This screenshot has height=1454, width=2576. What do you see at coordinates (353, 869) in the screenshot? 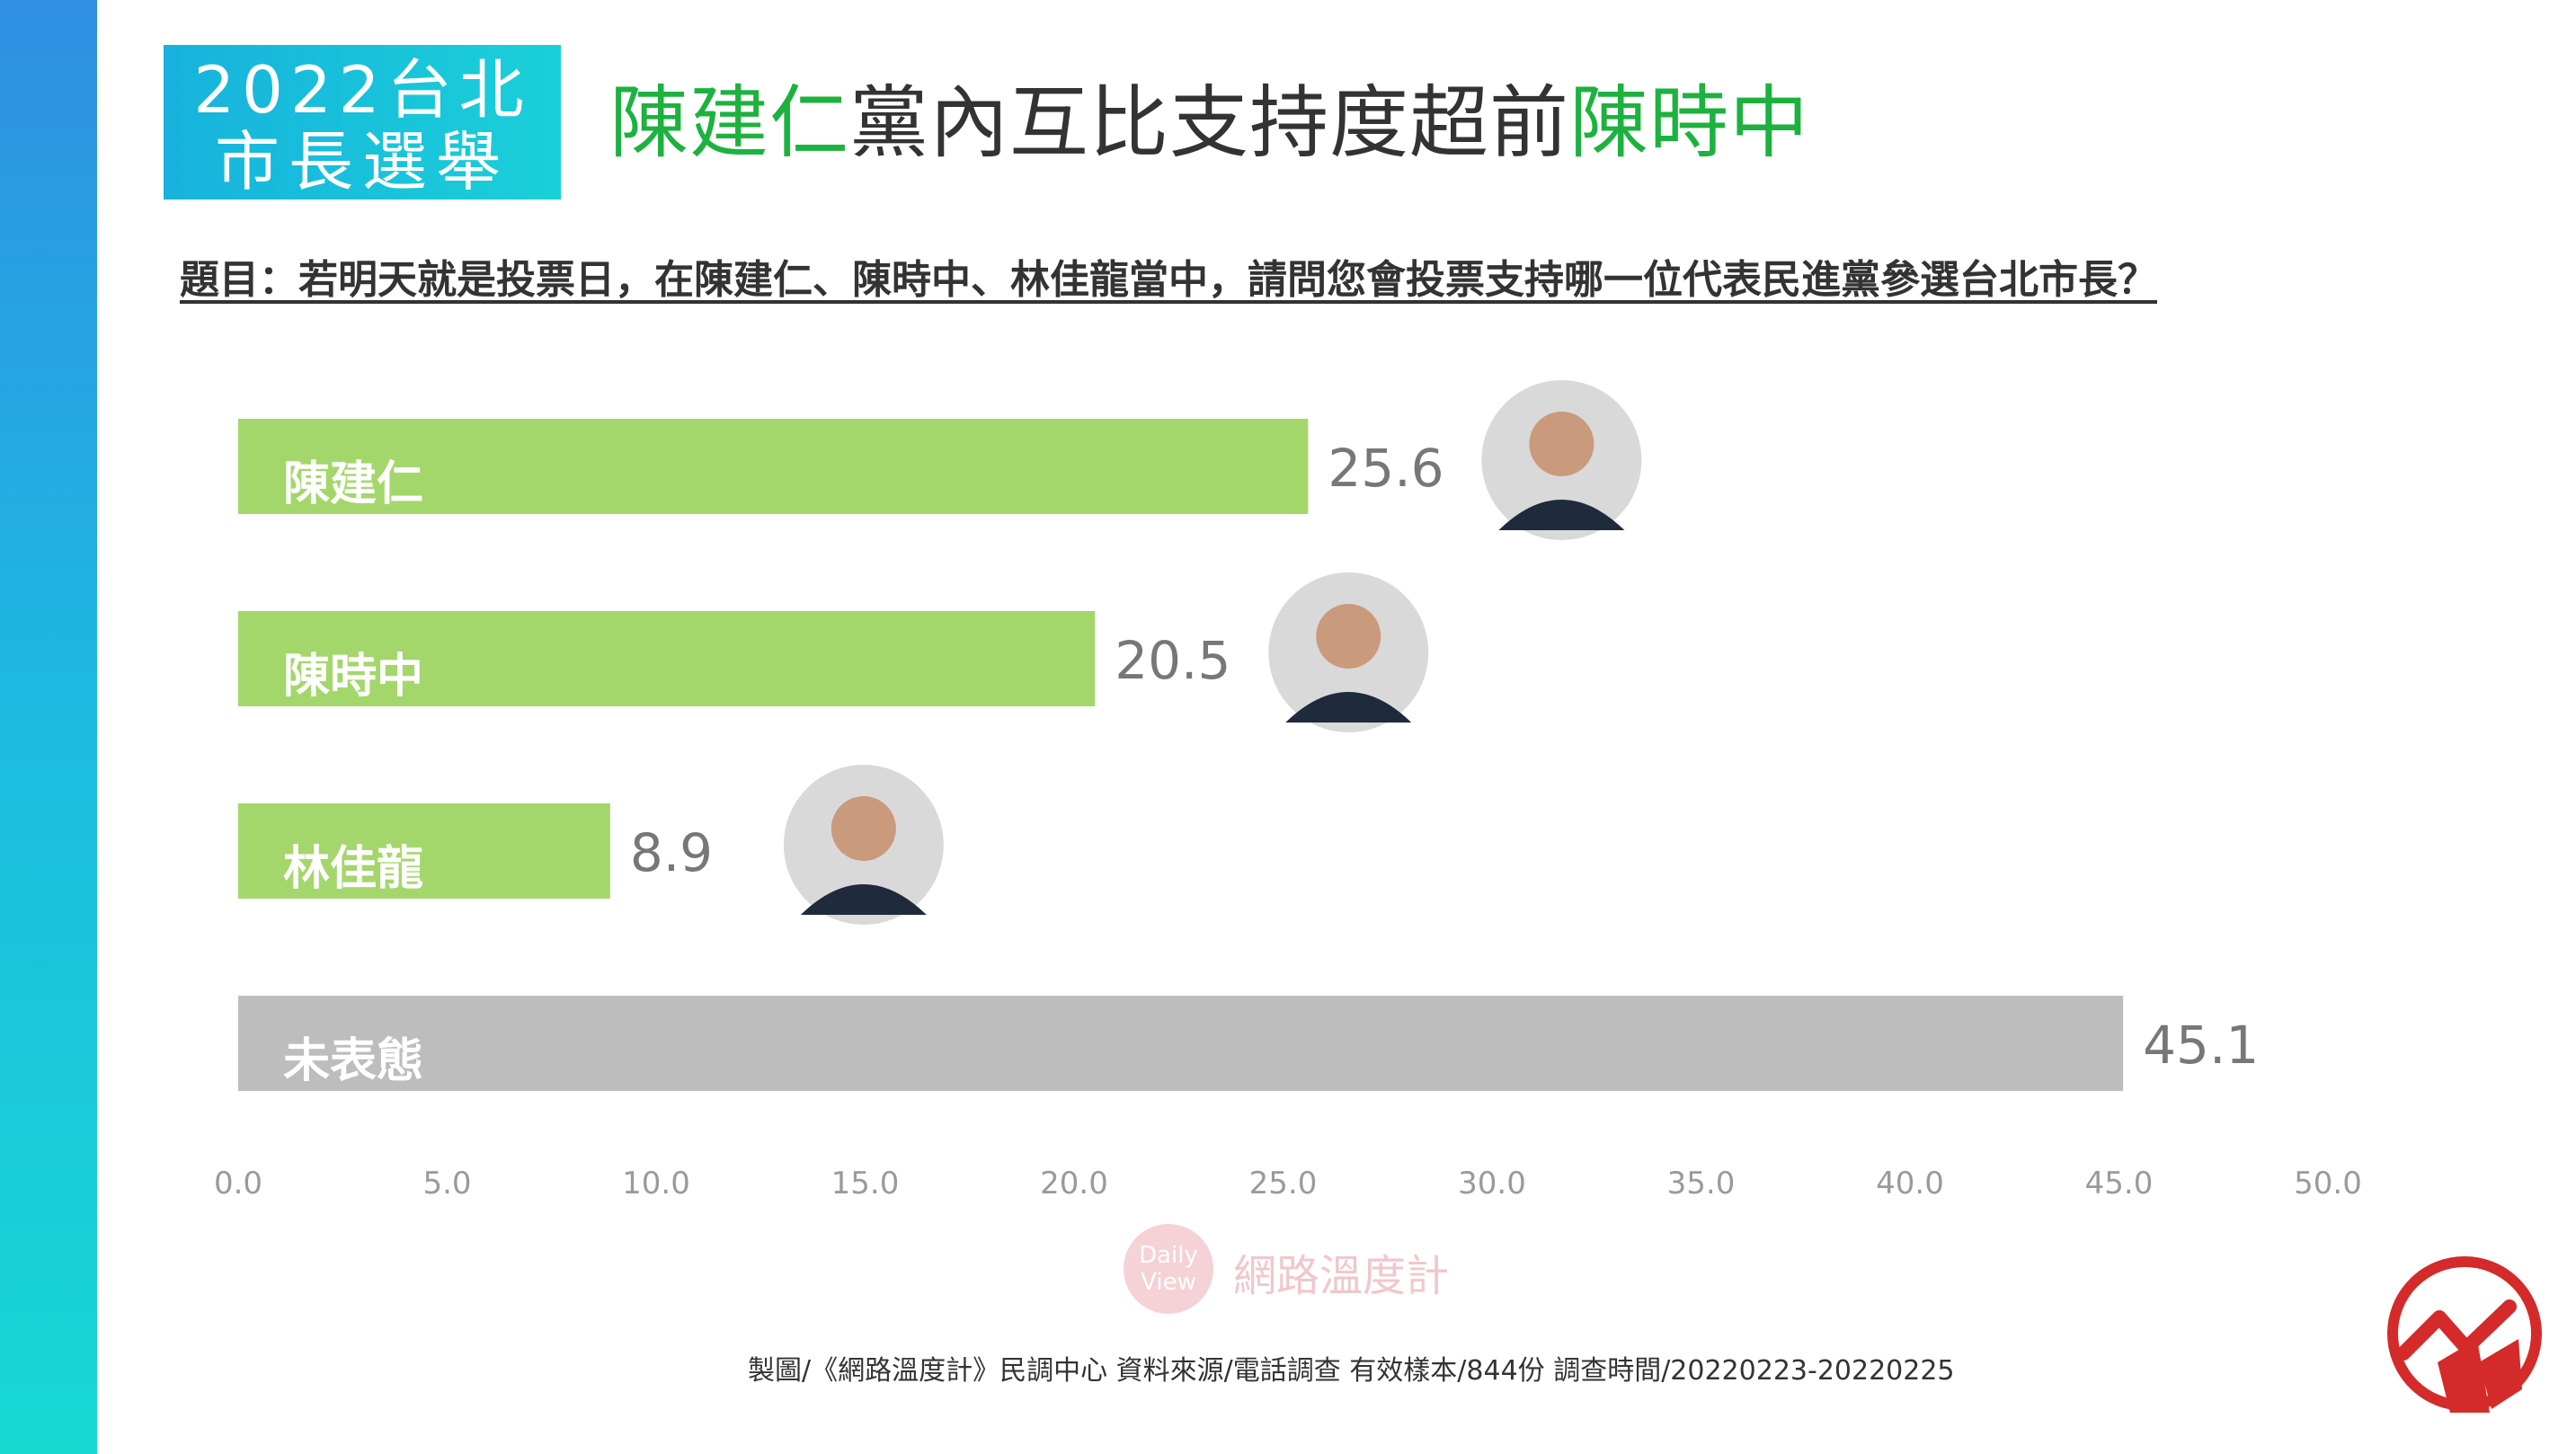
I see `bar-category-label: 林佳龍` at bounding box center [353, 869].